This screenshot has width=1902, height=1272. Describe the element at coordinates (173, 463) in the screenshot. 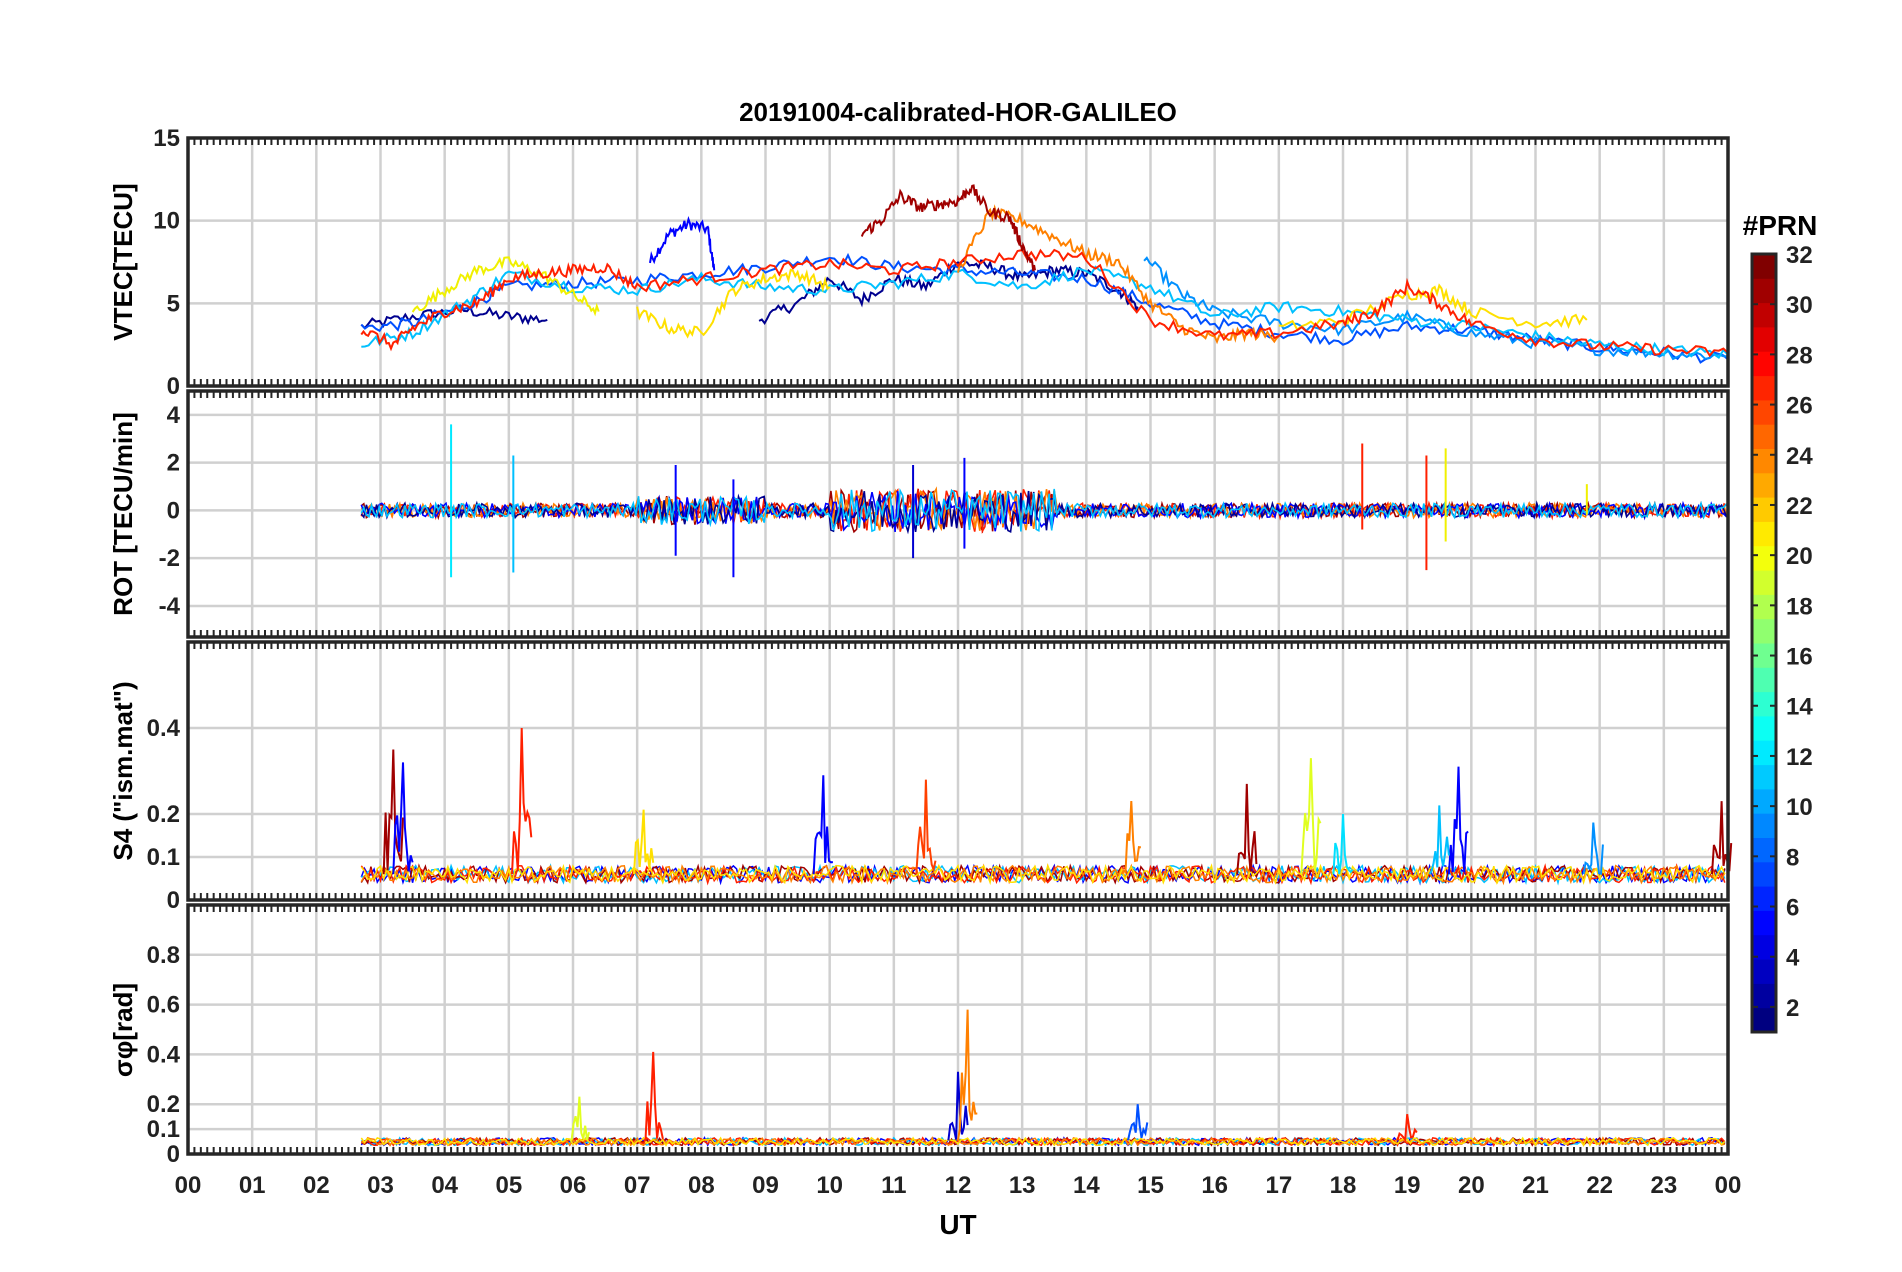

I see `y-tick-label: 2` at that location.